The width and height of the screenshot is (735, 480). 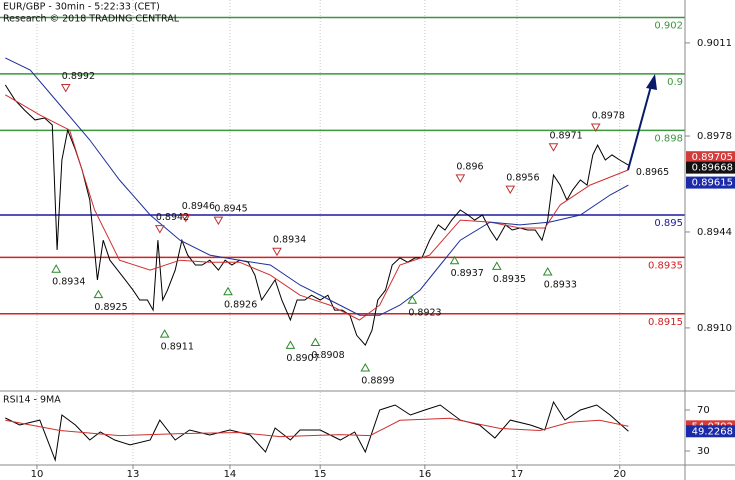 I want to click on y-tick-label: 70, so click(x=703, y=410).